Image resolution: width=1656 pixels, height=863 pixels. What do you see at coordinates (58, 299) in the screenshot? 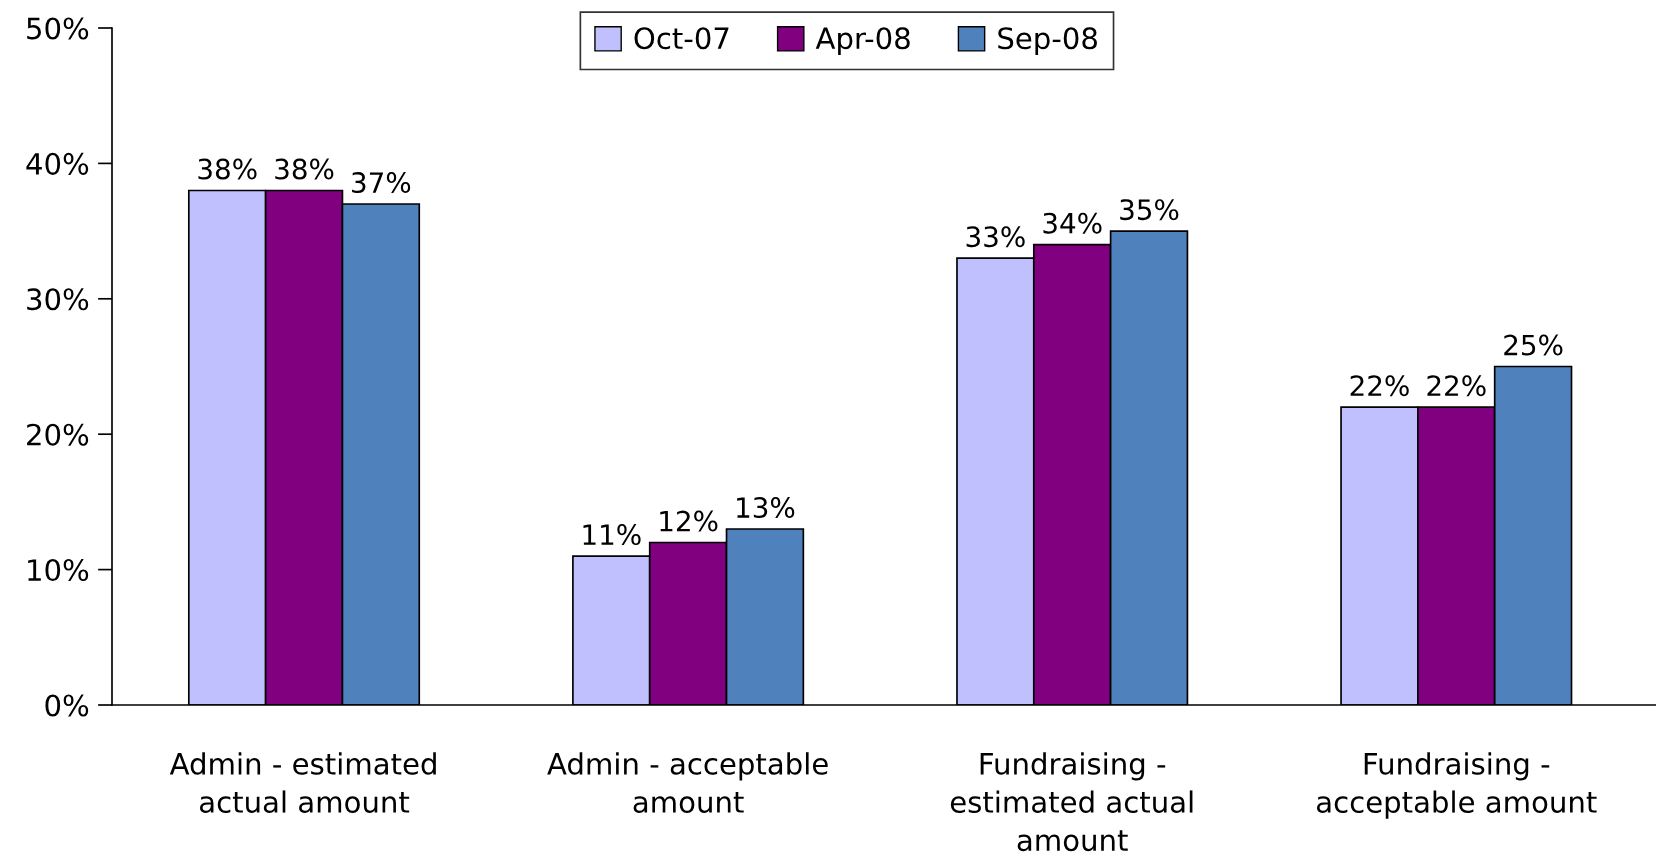
I see `y-tick-label: 30%` at bounding box center [58, 299].